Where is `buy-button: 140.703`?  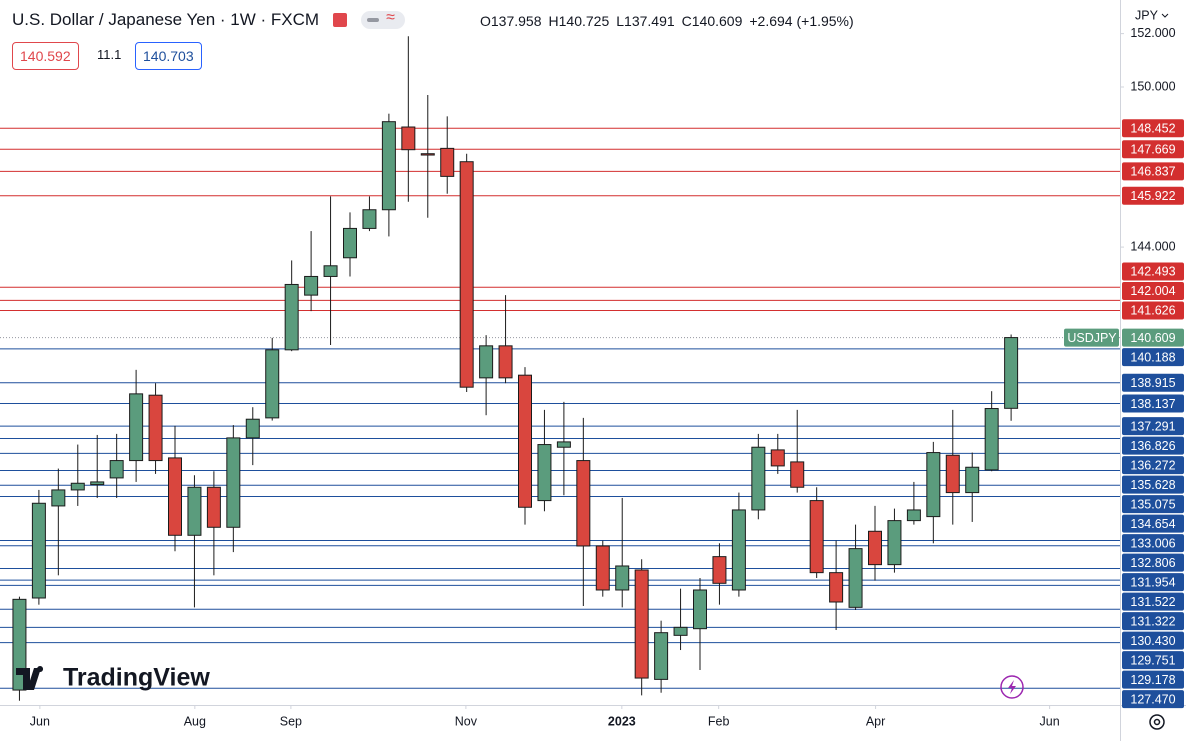 buy-button: 140.703 is located at coordinates (168, 56).